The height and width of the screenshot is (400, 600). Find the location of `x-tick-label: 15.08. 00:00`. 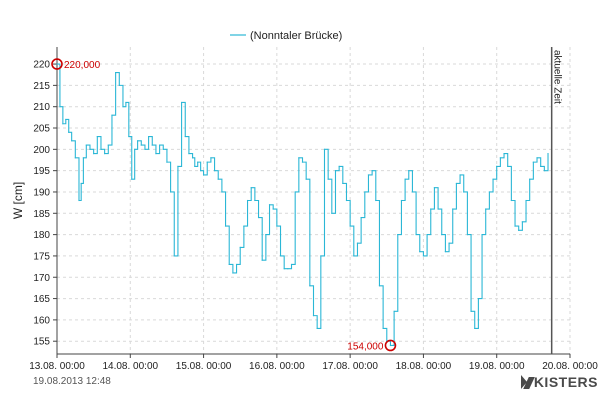

x-tick-label: 15.08. 00:00 is located at coordinates (204, 366).